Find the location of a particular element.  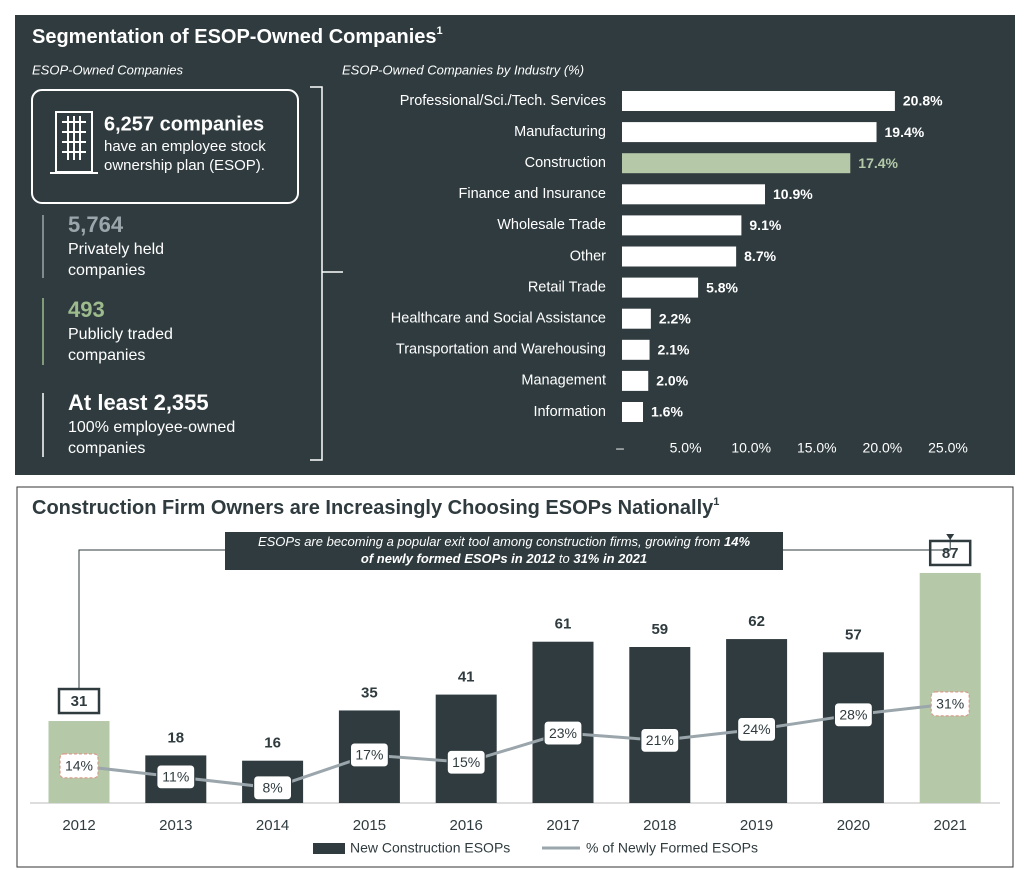

value-label: 31 is located at coordinates (79, 701).